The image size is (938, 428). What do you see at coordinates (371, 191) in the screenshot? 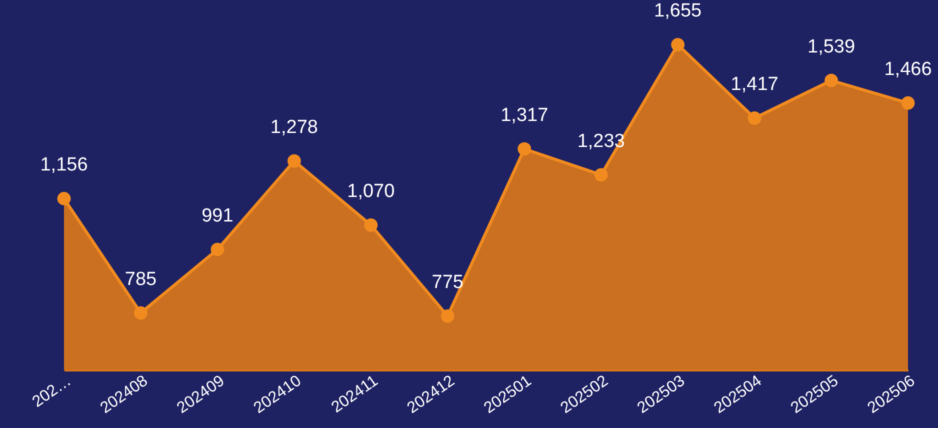
I see `data-label: 1,070` at bounding box center [371, 191].